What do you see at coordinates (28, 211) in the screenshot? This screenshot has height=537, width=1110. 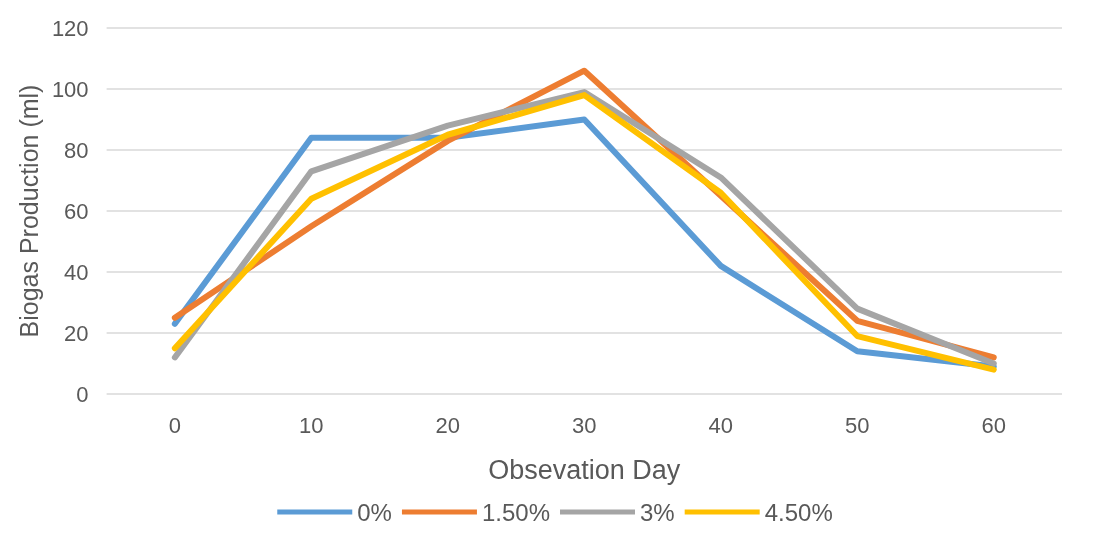 I see `y-axis-title: Biogas Production (ml)` at bounding box center [28, 211].